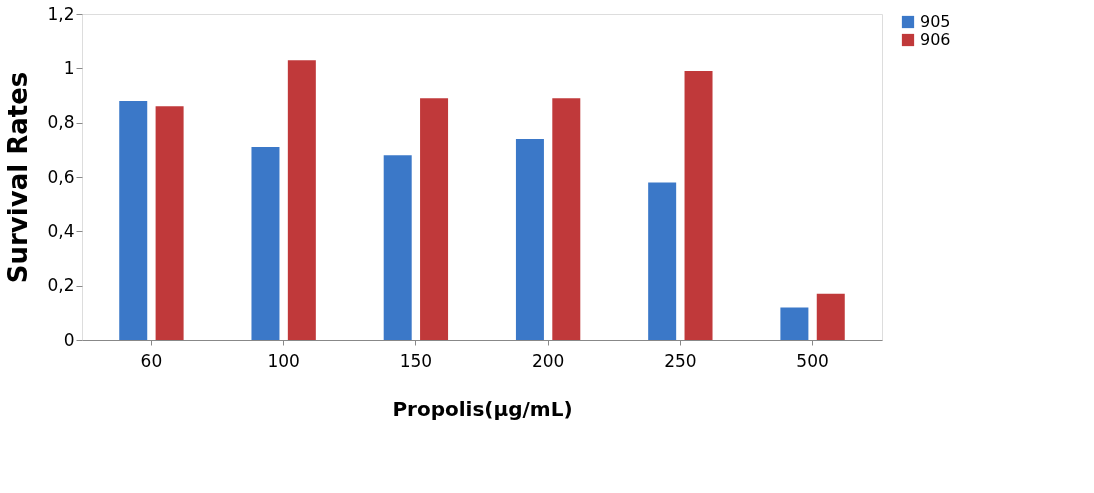  Describe the element at coordinates (151, 360) in the screenshot. I see `x-tick-label: 60` at that location.